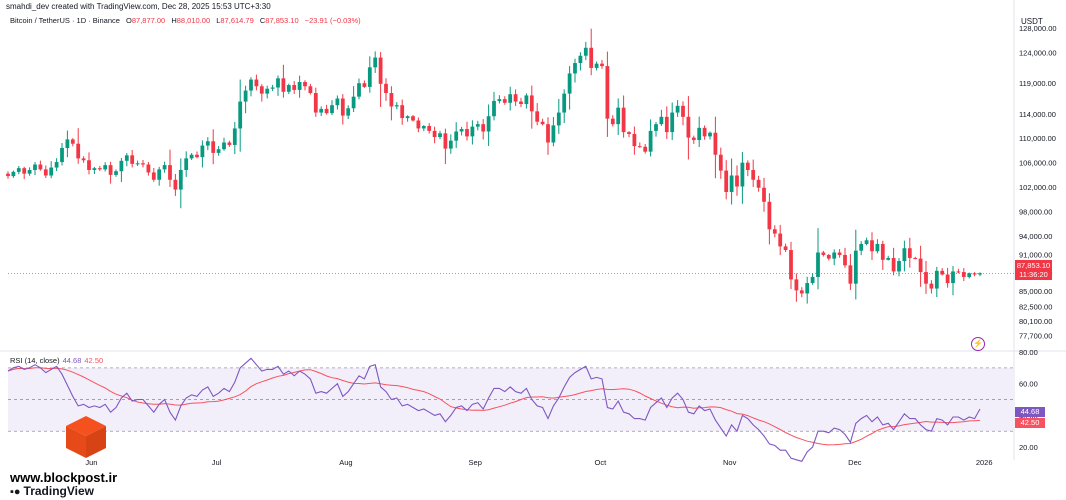 The image size is (1066, 500). What do you see at coordinates (538, 462) in the screenshot?
I see `time-axis: Jun Jul Aug Sep Oct Nov Dec 2026` at bounding box center [538, 462].